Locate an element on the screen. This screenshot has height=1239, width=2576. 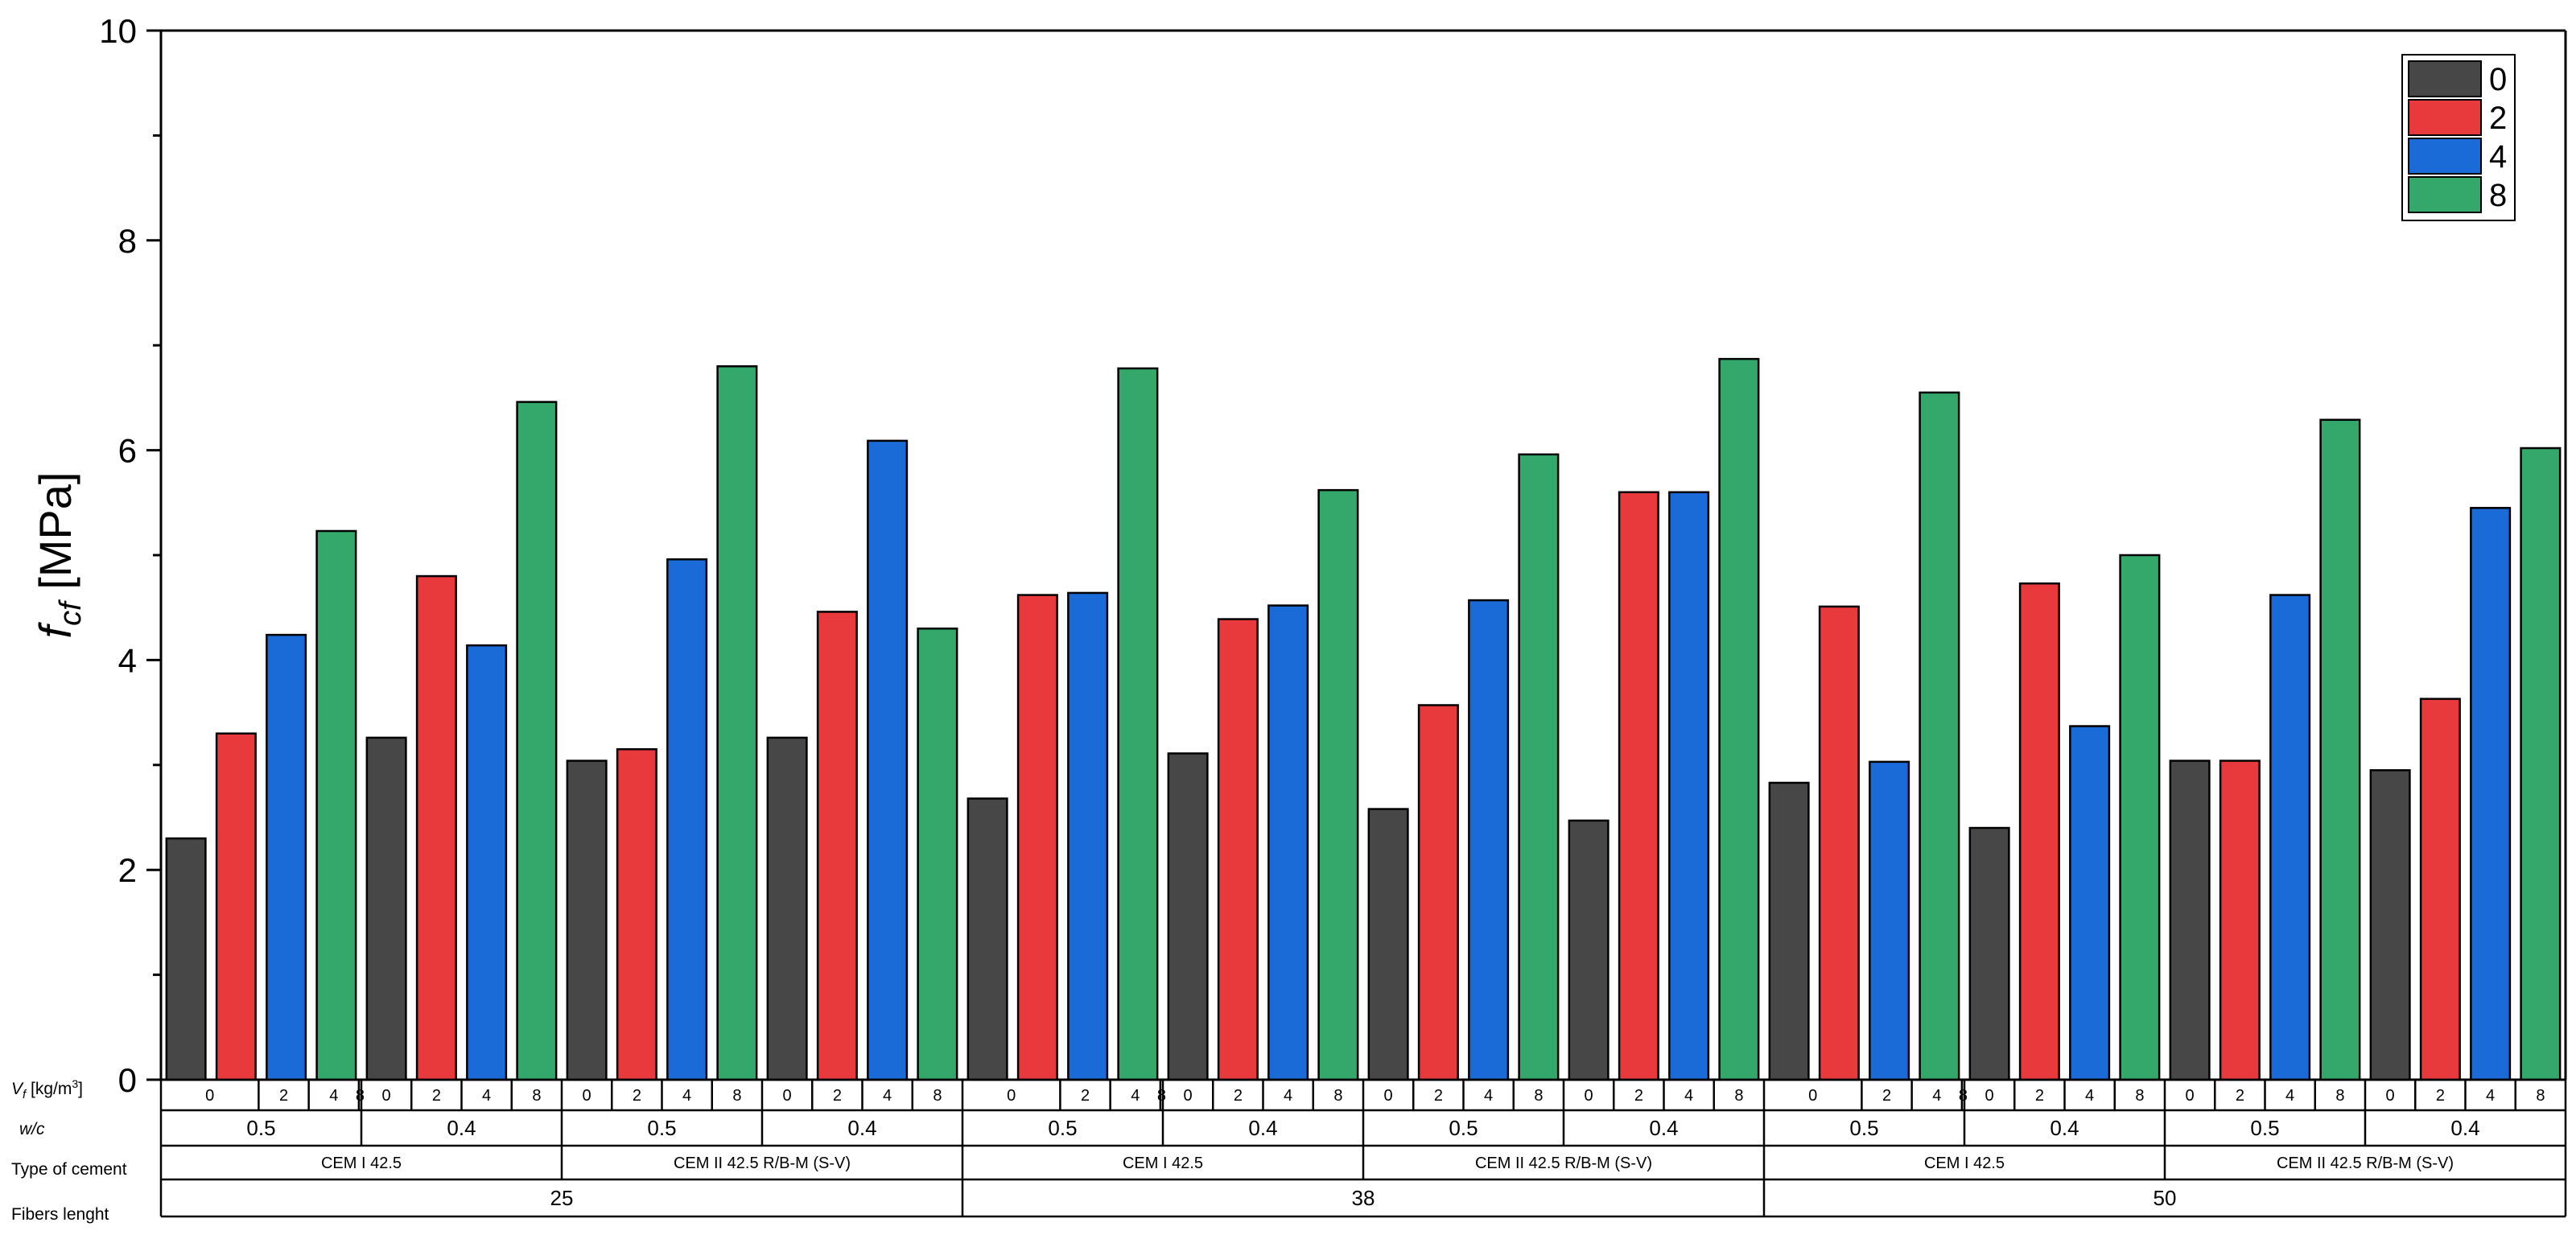
y-tick-label: 2 is located at coordinates (127, 870).